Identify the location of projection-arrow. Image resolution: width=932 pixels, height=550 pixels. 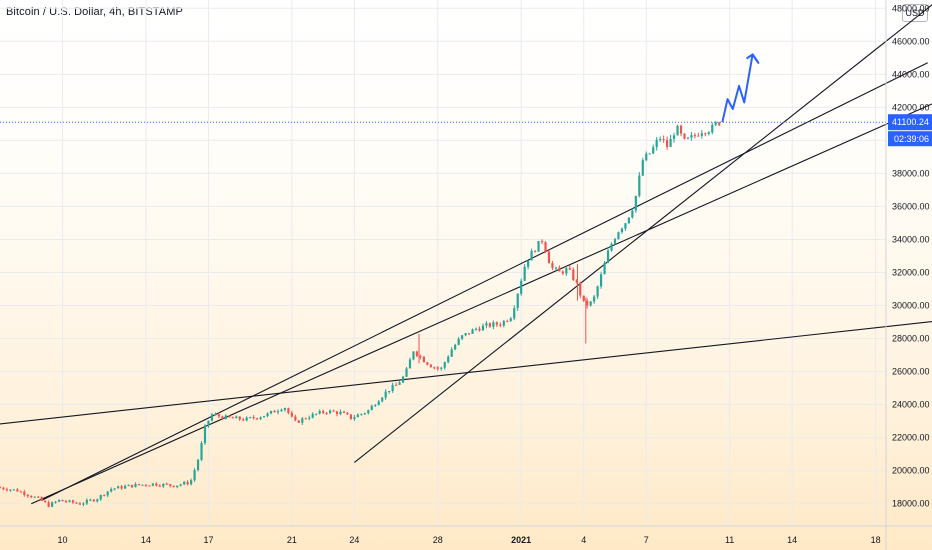
(740, 88).